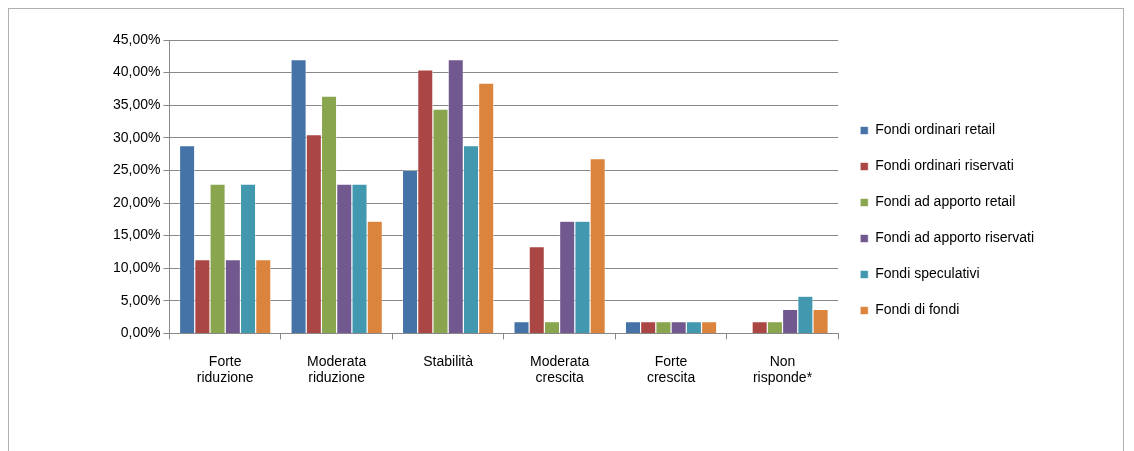 The image size is (1134, 451). Describe the element at coordinates (944, 165) in the screenshot. I see `legend-label: Fondi ordinari riservati` at that location.